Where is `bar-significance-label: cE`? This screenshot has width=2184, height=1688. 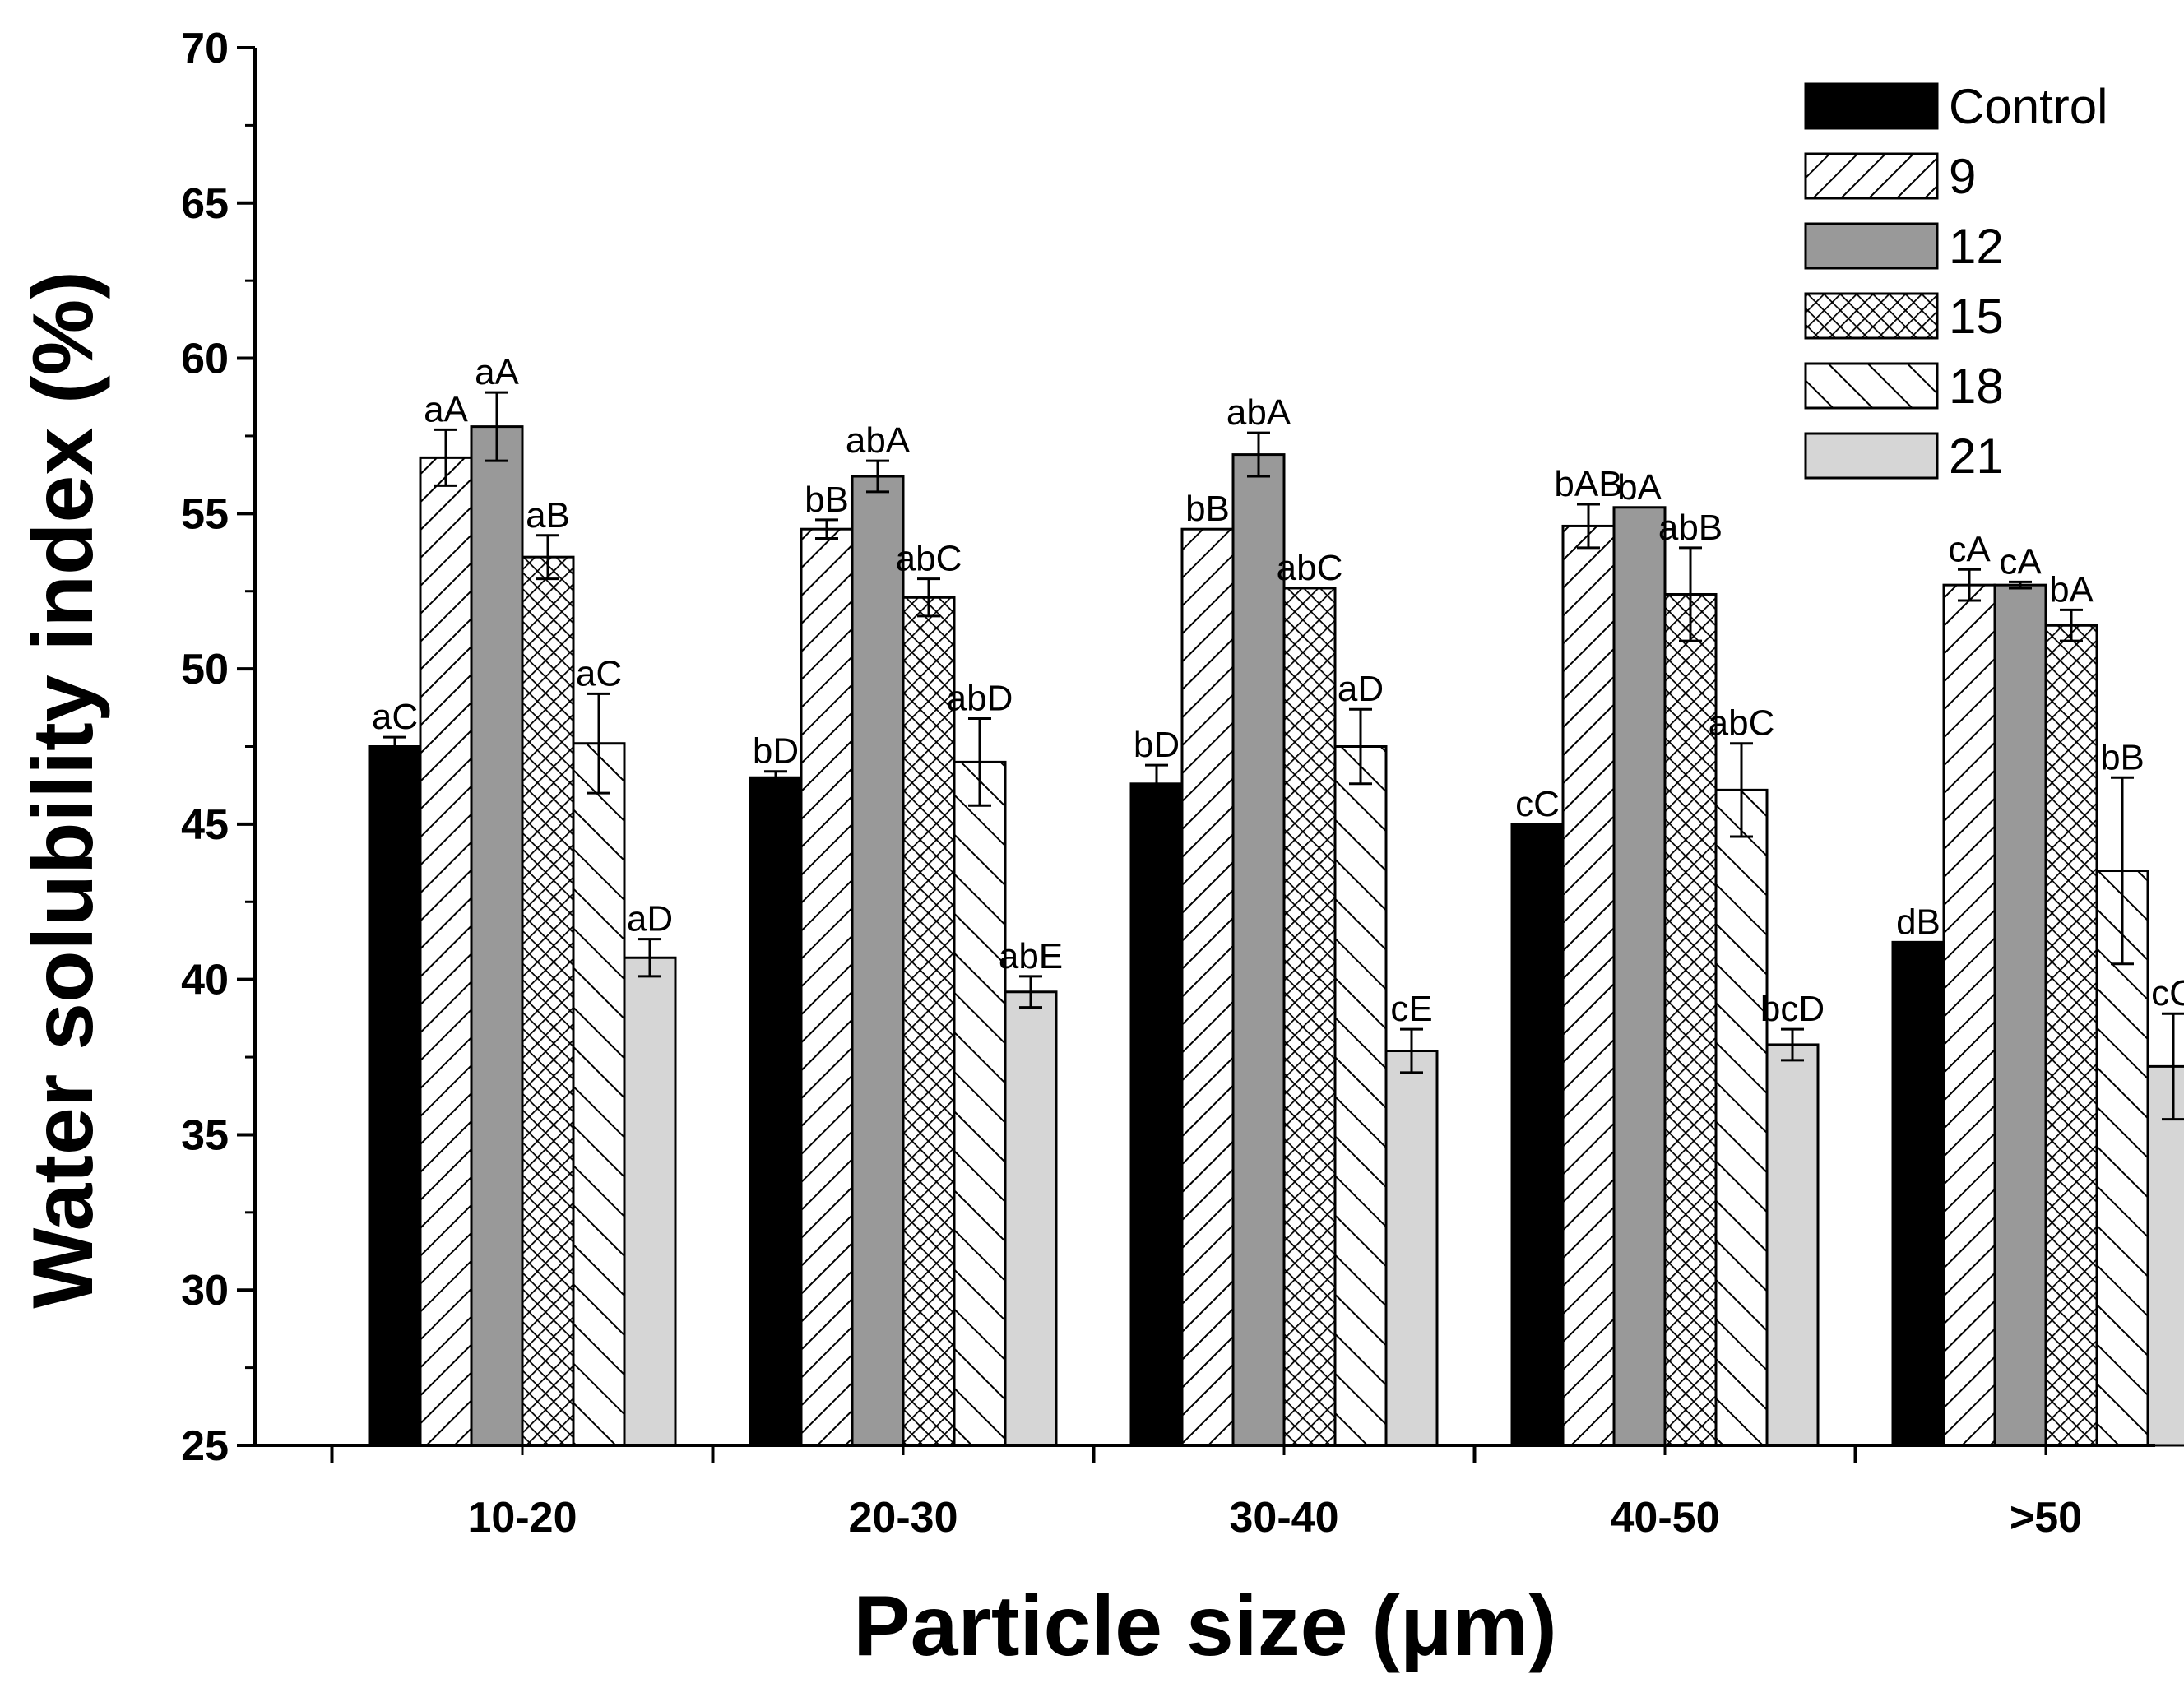 bar-significance-label: cE is located at coordinates (1411, 1009).